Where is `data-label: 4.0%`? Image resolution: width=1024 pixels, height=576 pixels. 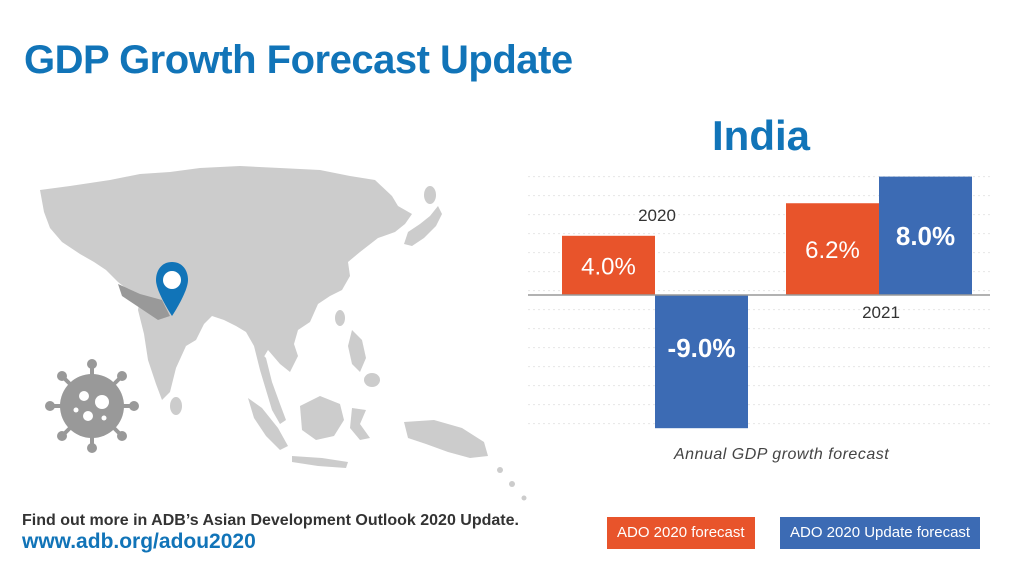
data-label: 4.0% is located at coordinates (608, 266).